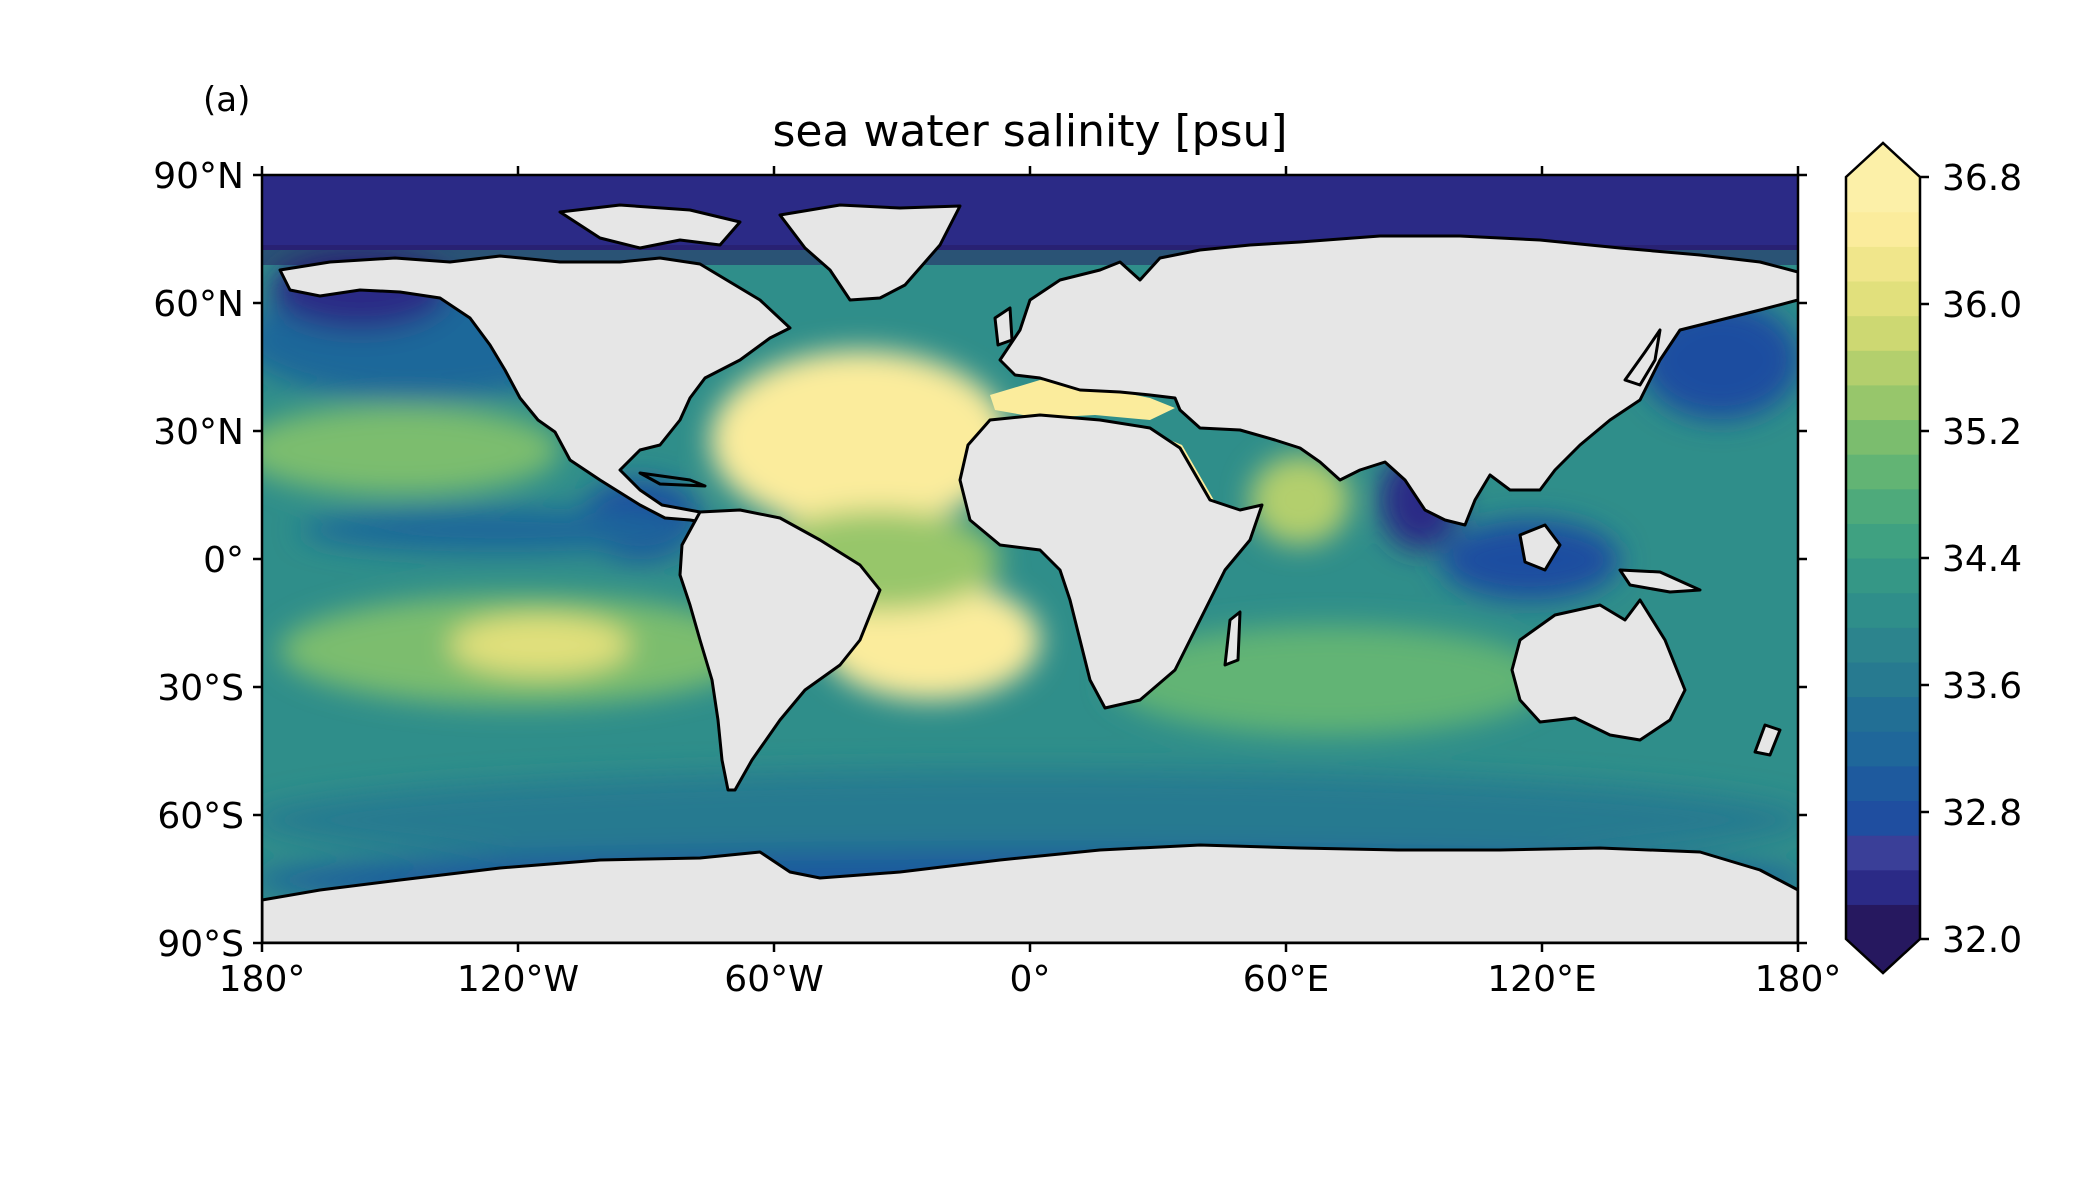 This screenshot has height=1204, width=2094. Describe the element at coordinates (198, 304) in the screenshot. I see `lat-tick-label: 60°N` at that location.